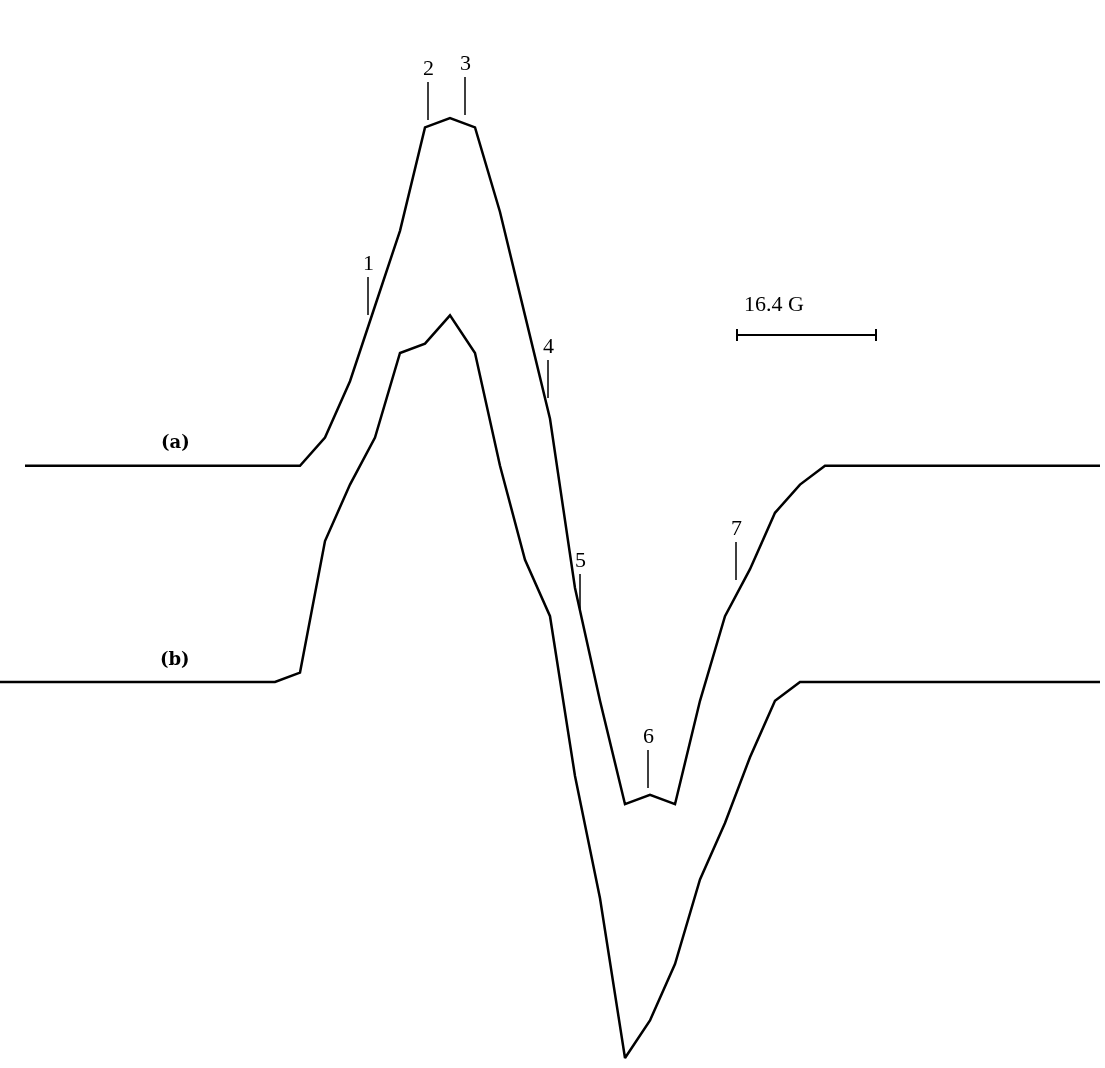 The height and width of the screenshot is (1068, 1105). Describe the element at coordinates (580, 559) in the screenshot. I see `annotation: 5` at that location.